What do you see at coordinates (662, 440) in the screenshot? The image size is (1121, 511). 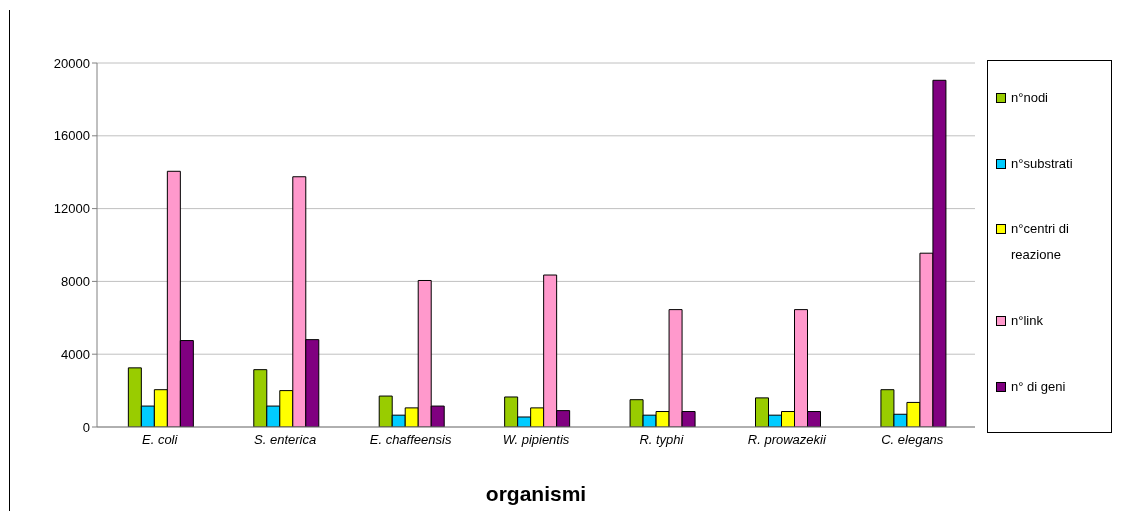 I see `x-tick-label: R. typhi` at bounding box center [662, 440].